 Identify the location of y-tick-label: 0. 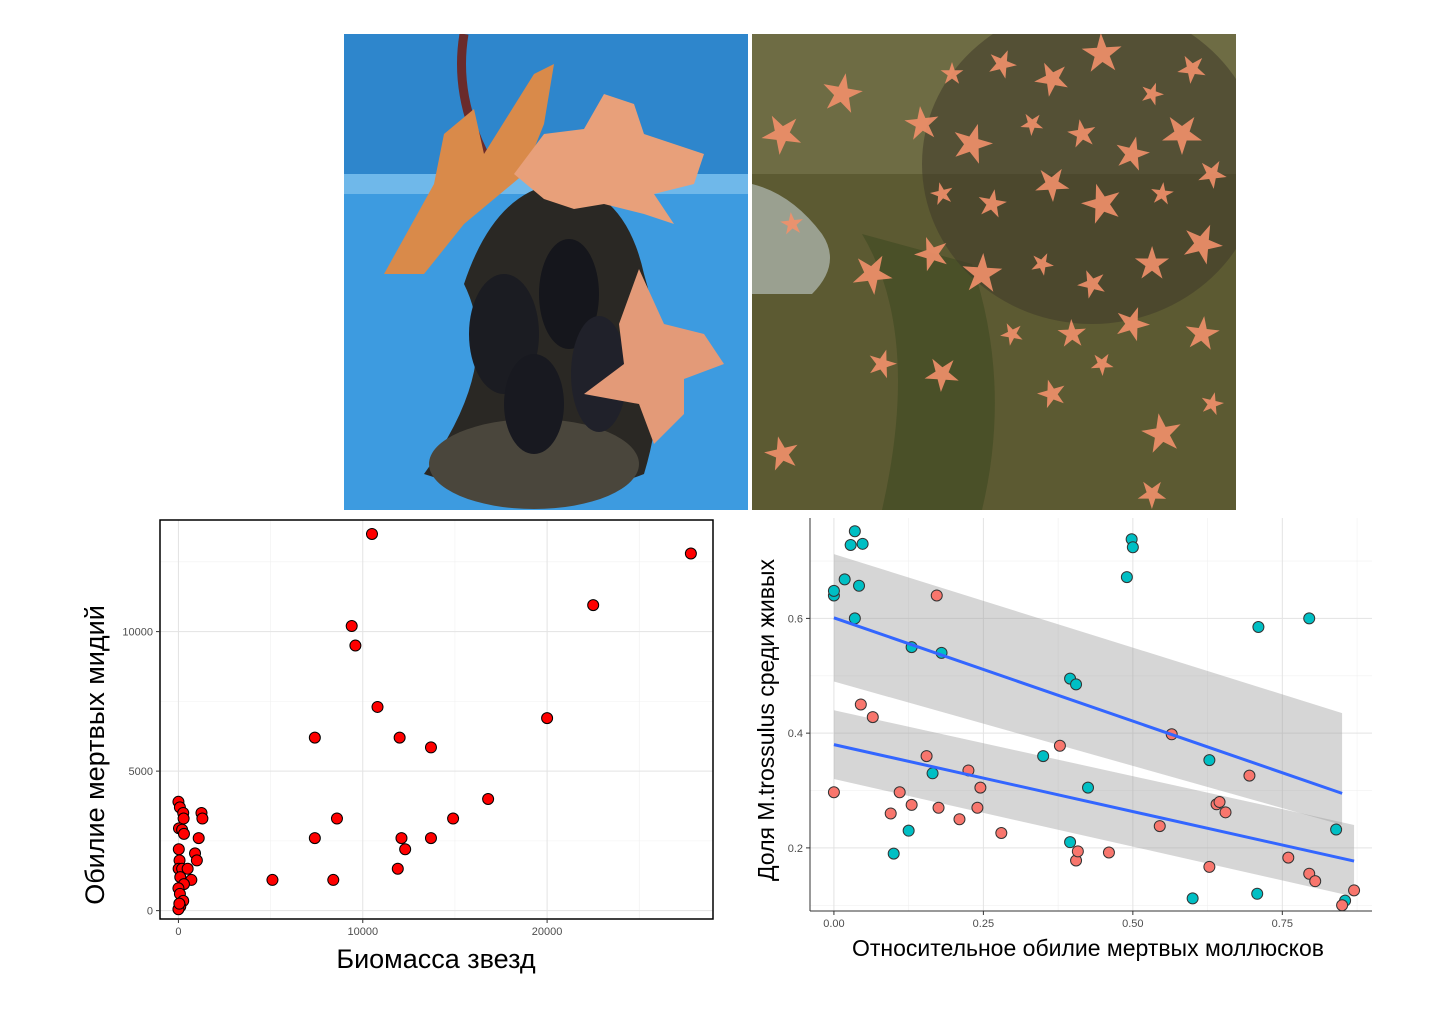
(150, 912).